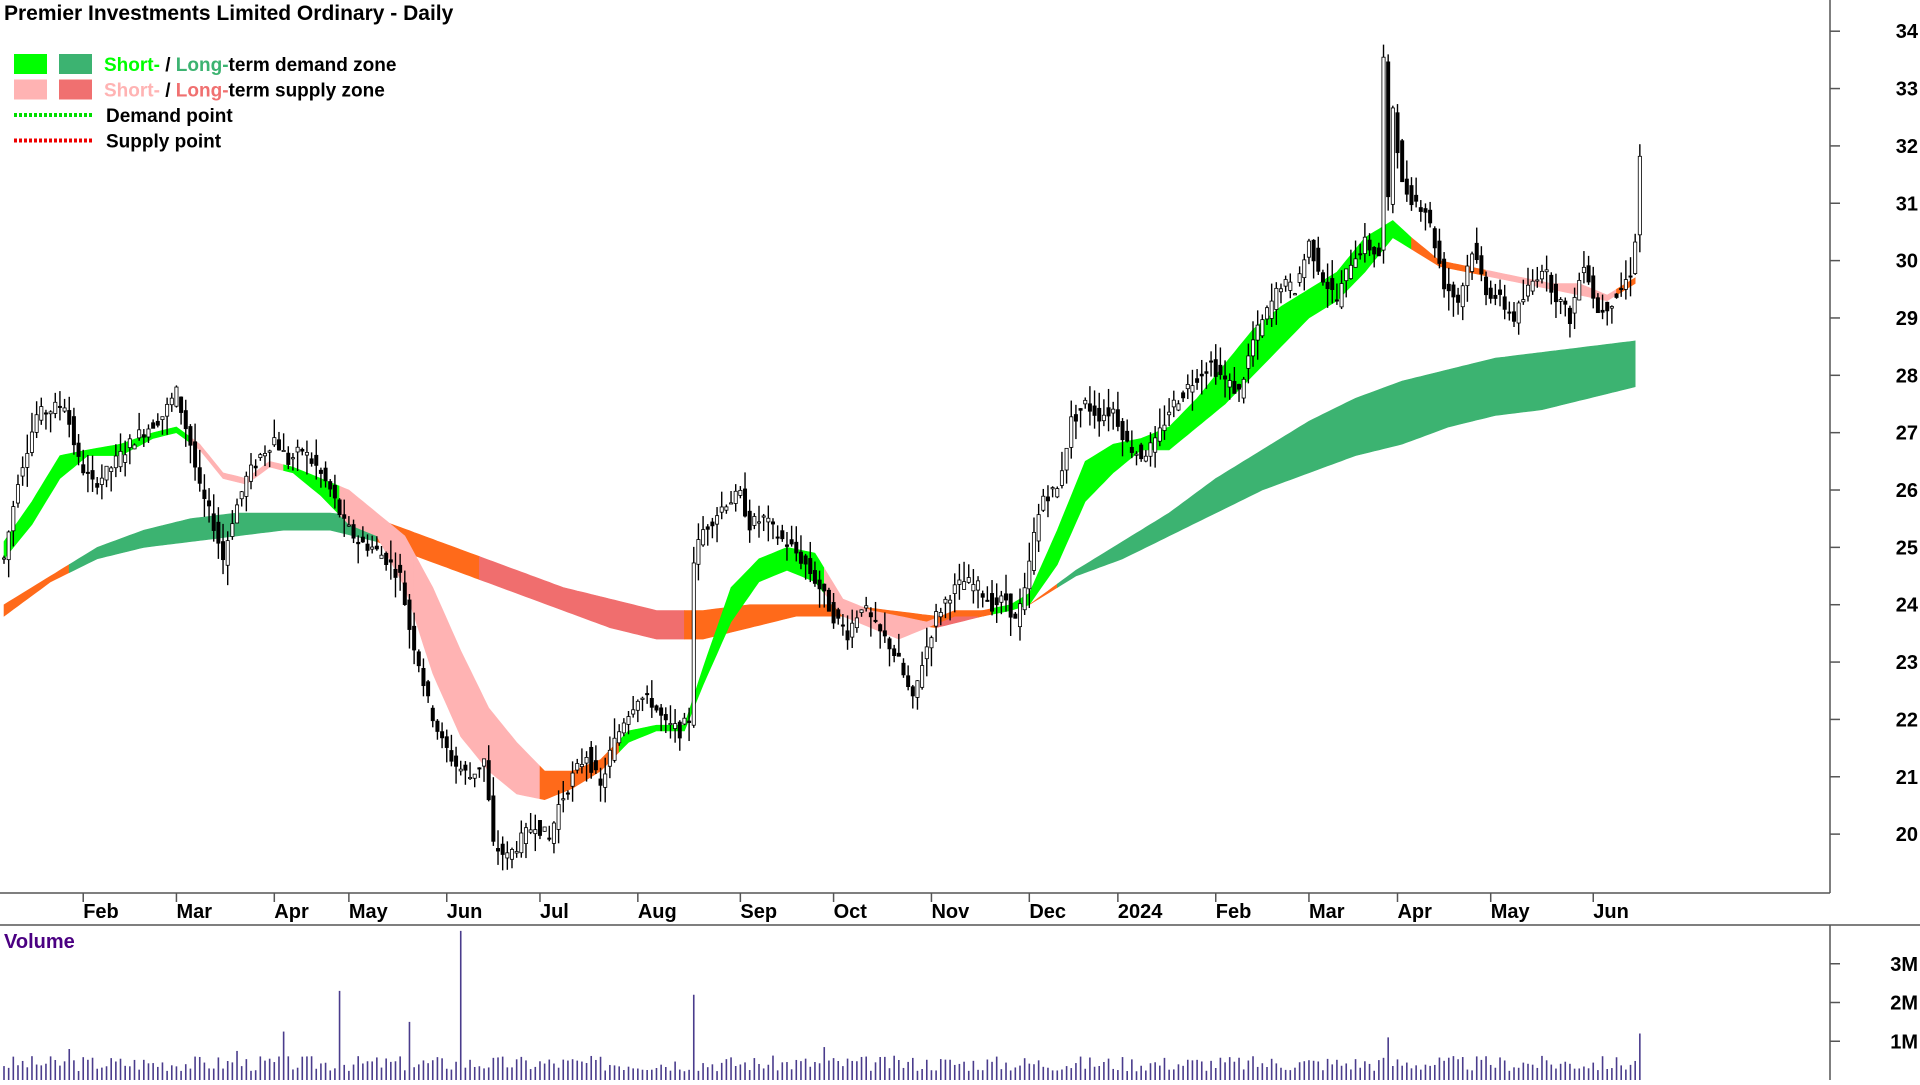 This screenshot has width=1920, height=1085. I want to click on time-tick-label: Apr, so click(1414, 912).